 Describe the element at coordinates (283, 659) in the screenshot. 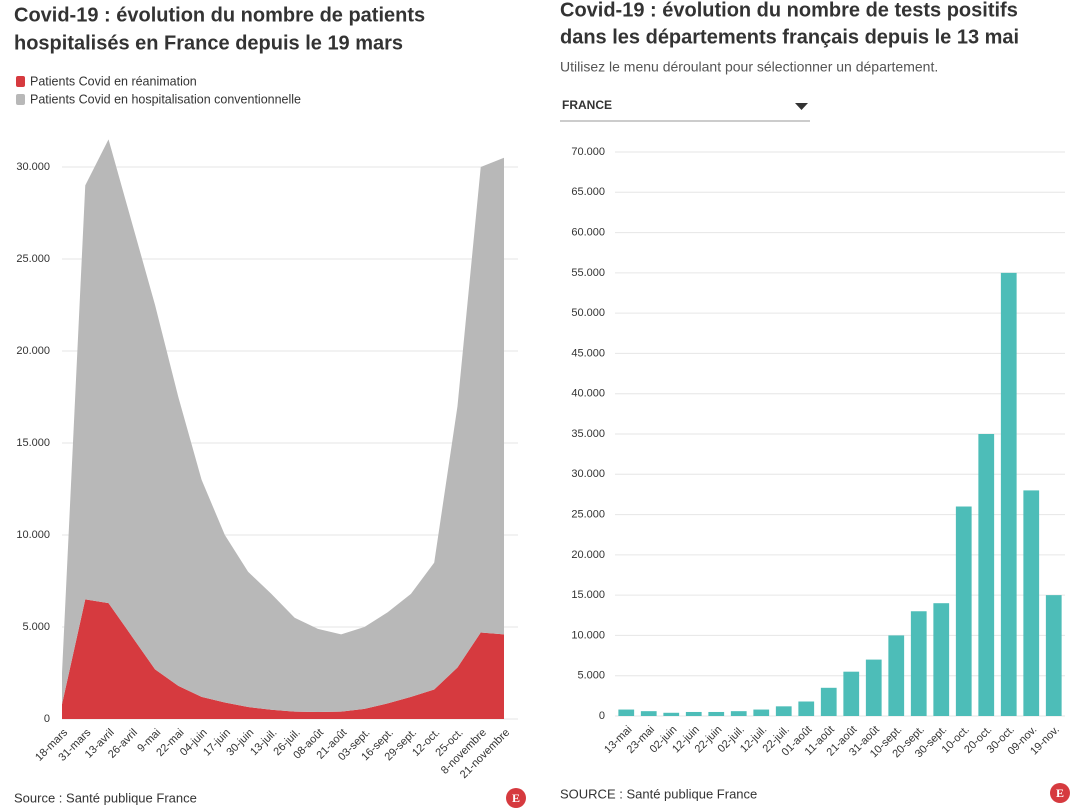

I see `area` at that location.